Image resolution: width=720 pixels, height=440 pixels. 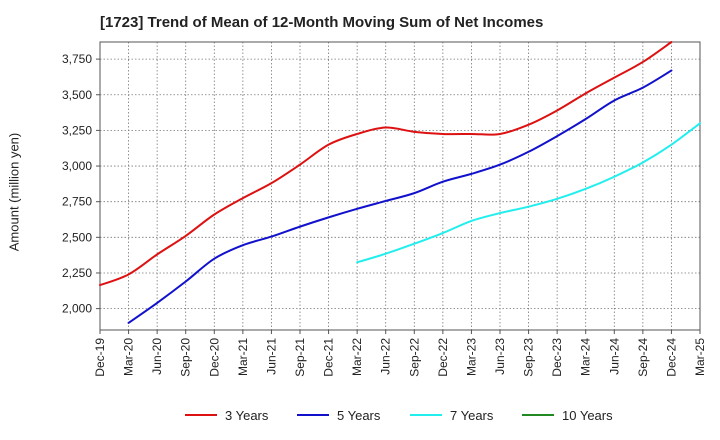 What do you see at coordinates (357, 357) in the screenshot?
I see `x-tick-label: Mar-22` at bounding box center [357, 357].